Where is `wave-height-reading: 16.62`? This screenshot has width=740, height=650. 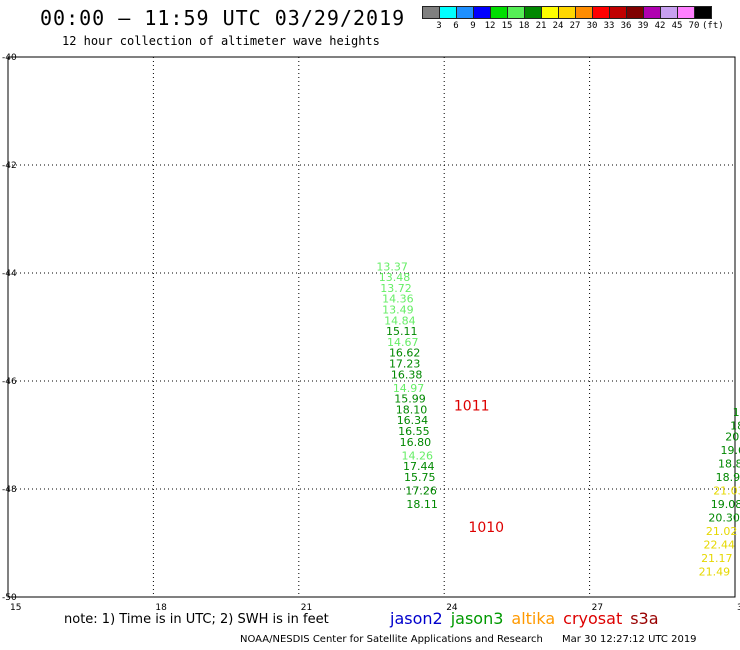 wave-height-reading: 16.62 is located at coordinates (405, 353).